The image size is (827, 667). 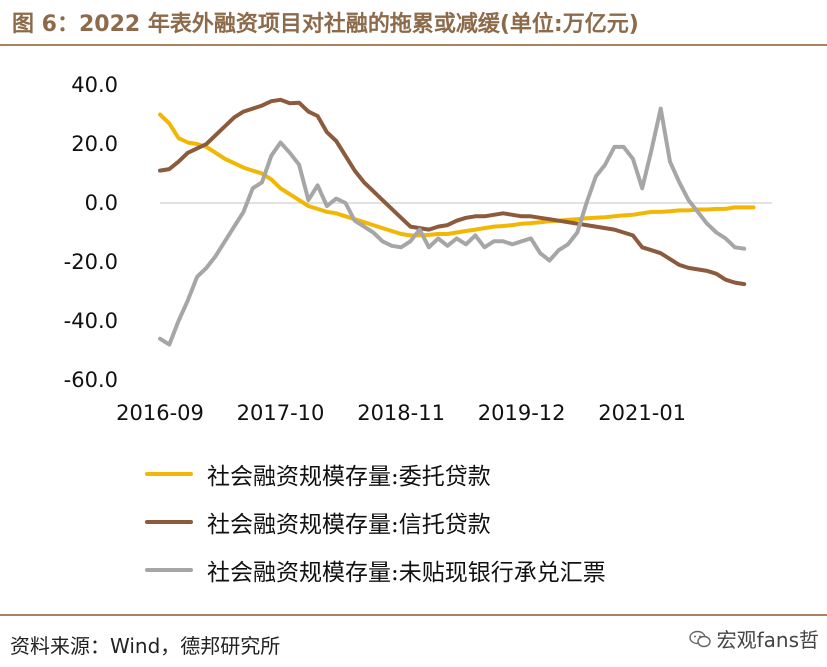 I want to click on wechat-icon, so click(x=699, y=638).